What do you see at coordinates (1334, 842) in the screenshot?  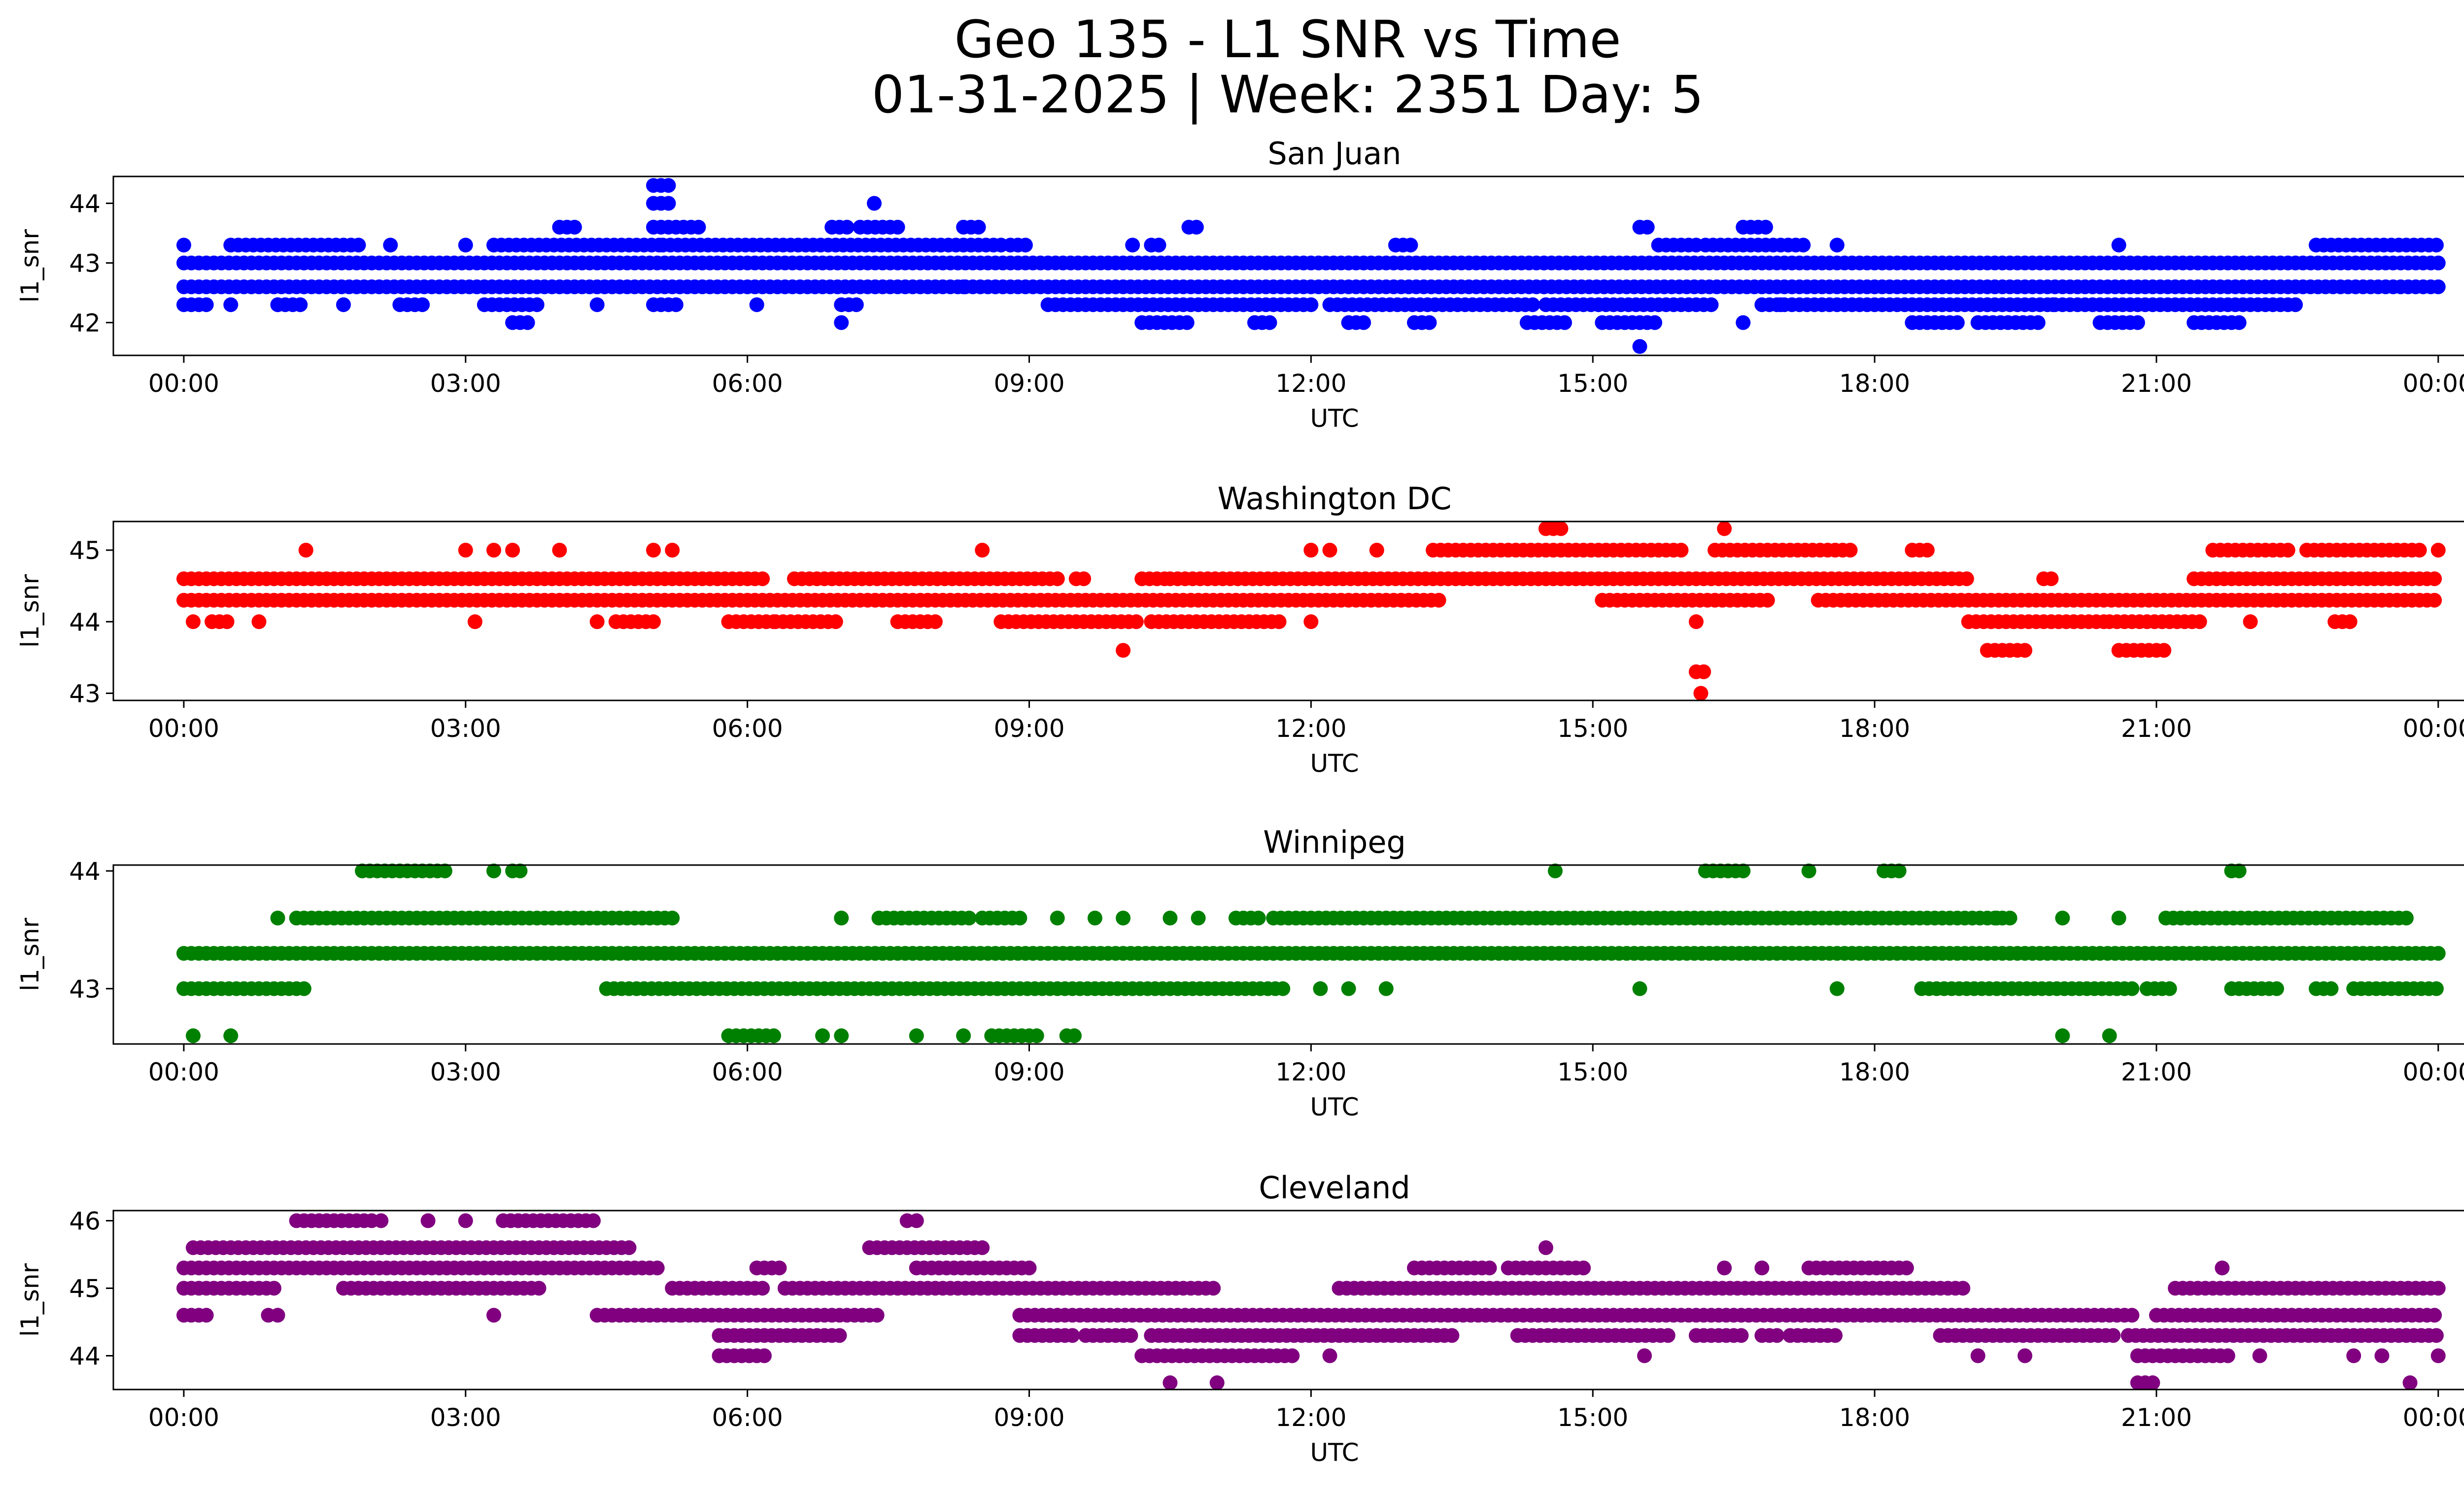 I see `subplot-title: Winnipeg` at bounding box center [1334, 842].